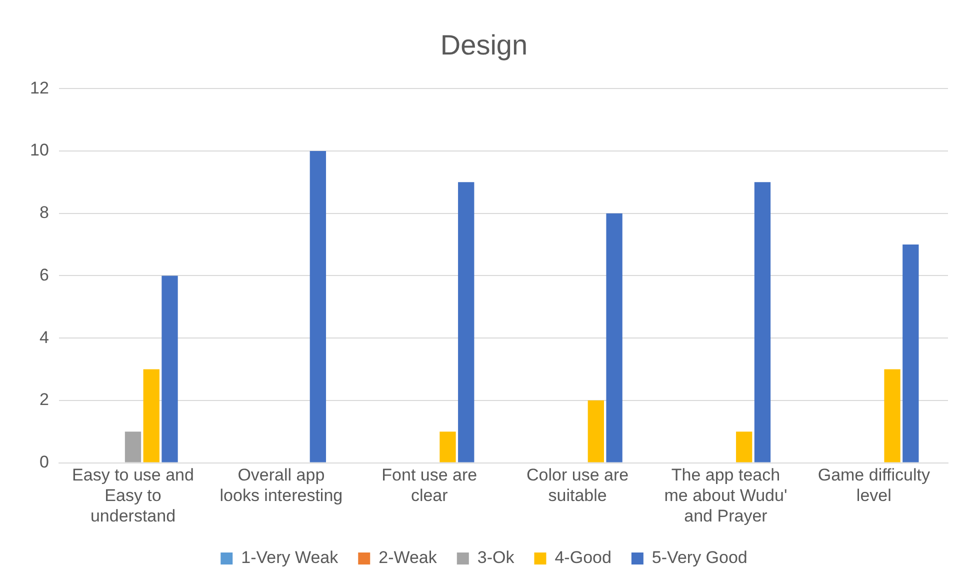  What do you see at coordinates (408, 558) in the screenshot?
I see `legend-label: 2-Weak` at bounding box center [408, 558].